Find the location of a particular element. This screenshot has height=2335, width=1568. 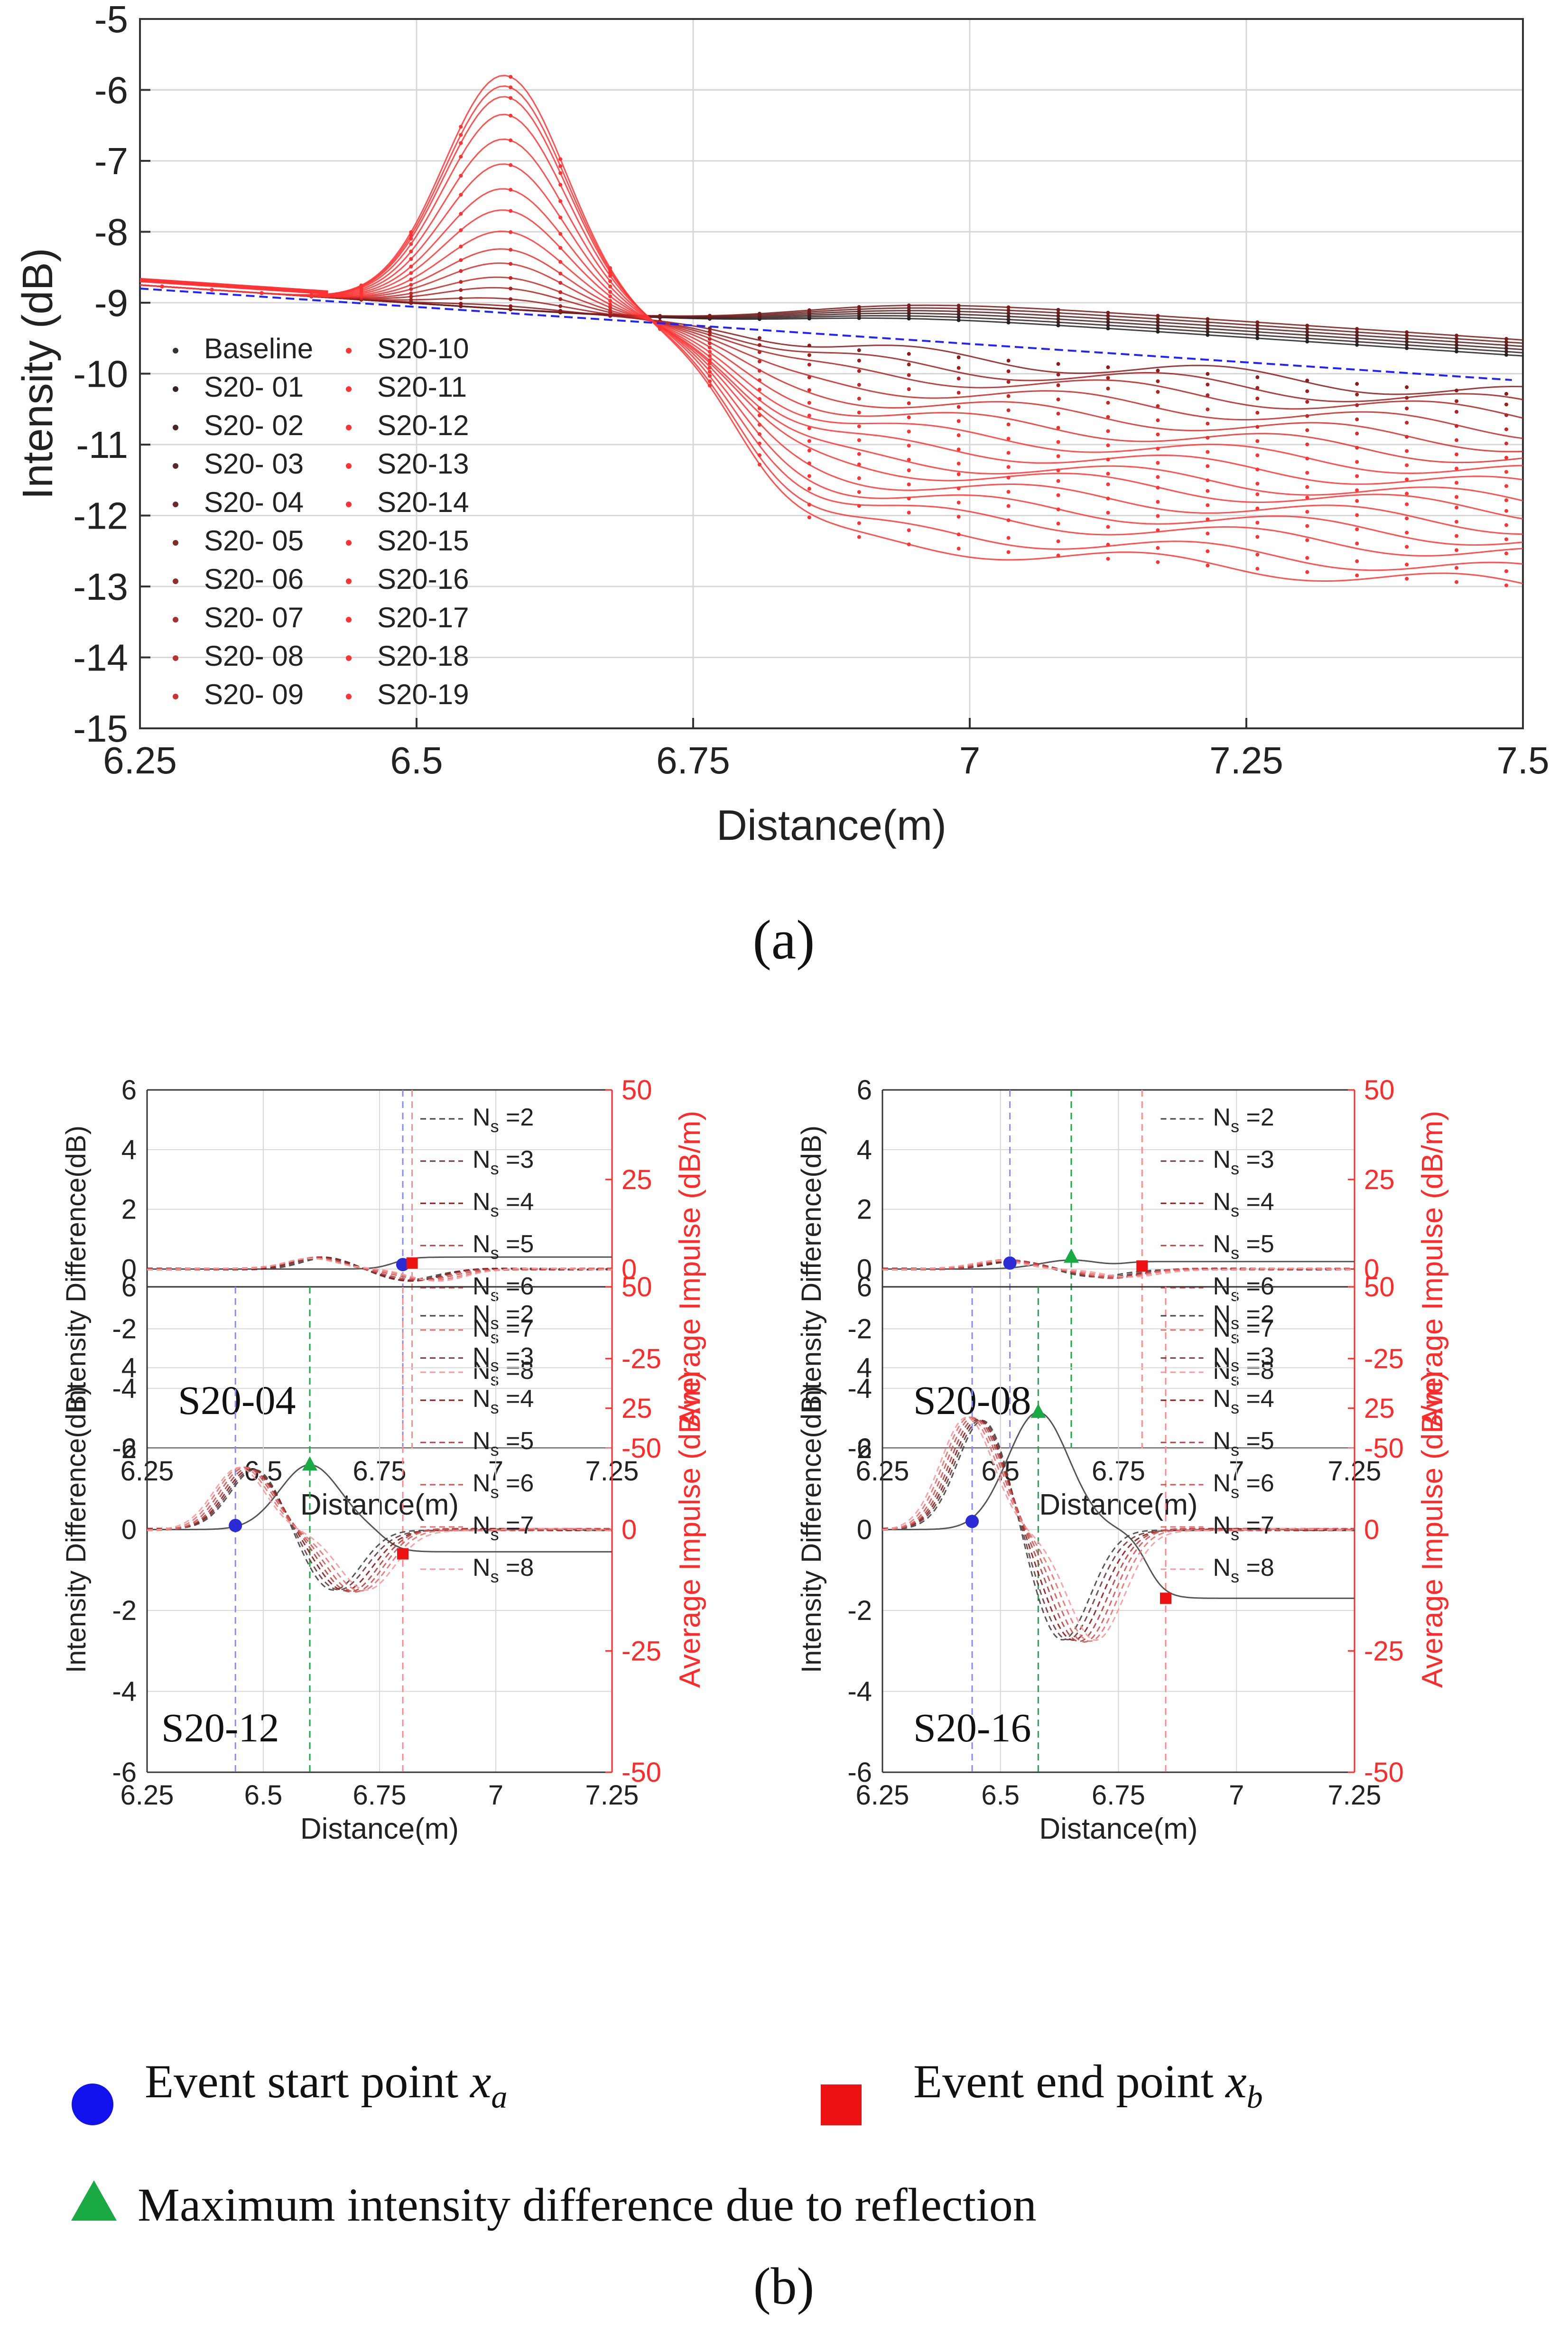

legend-label: Ns =5 is located at coordinates (503, 1246).